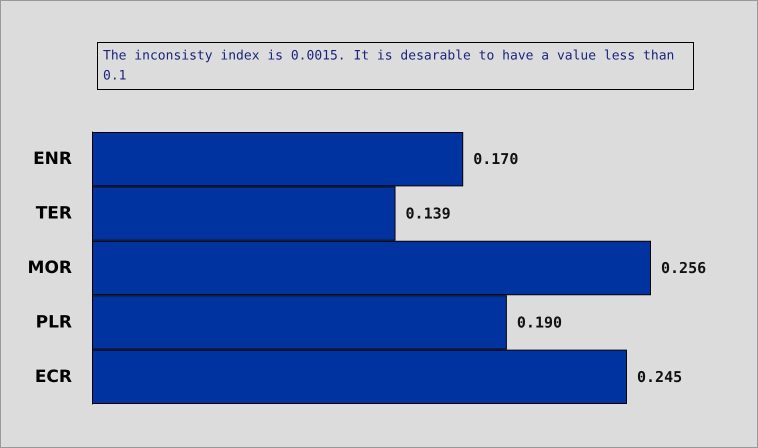  Describe the element at coordinates (54, 322) in the screenshot. I see `y-tick-label: PLR` at that location.